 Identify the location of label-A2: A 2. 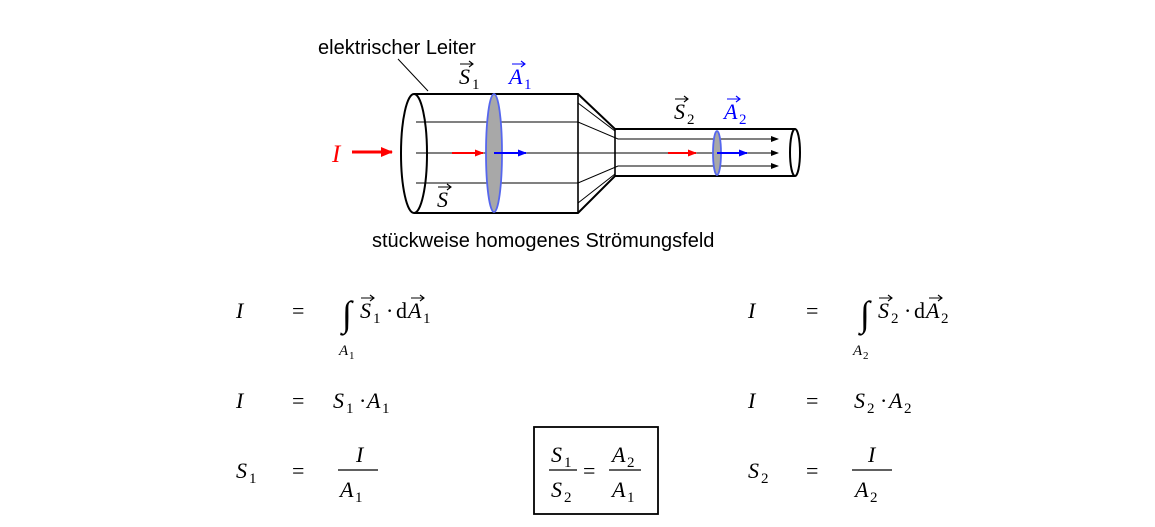
(734, 111).